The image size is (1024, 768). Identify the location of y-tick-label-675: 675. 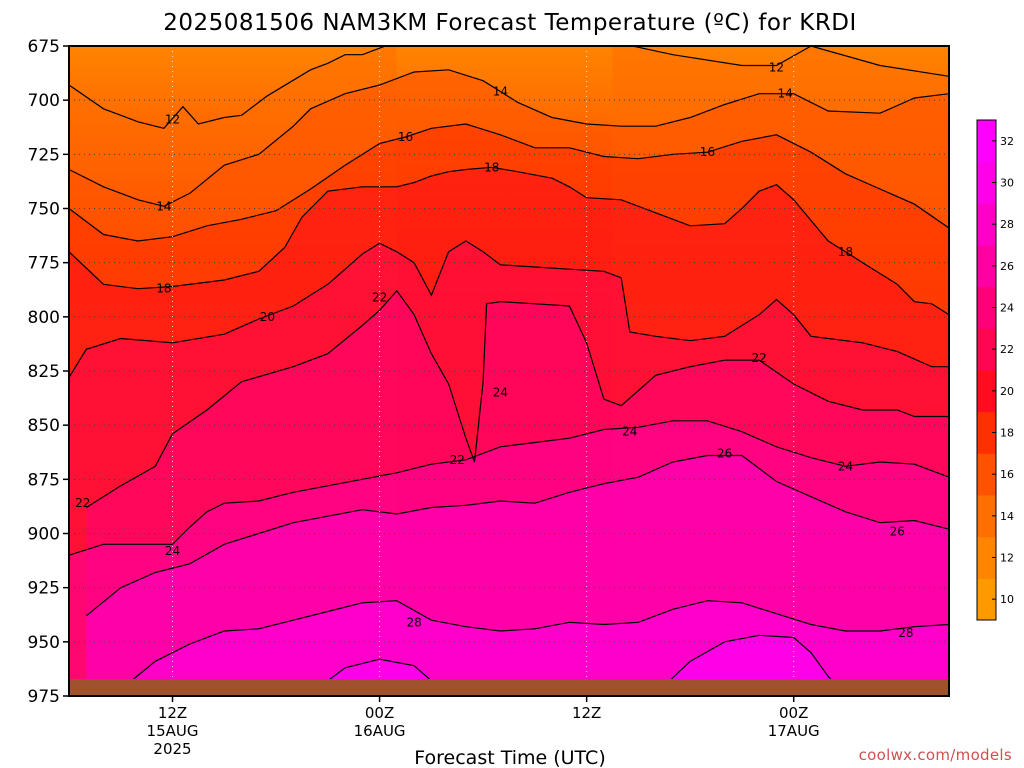
(44, 47).